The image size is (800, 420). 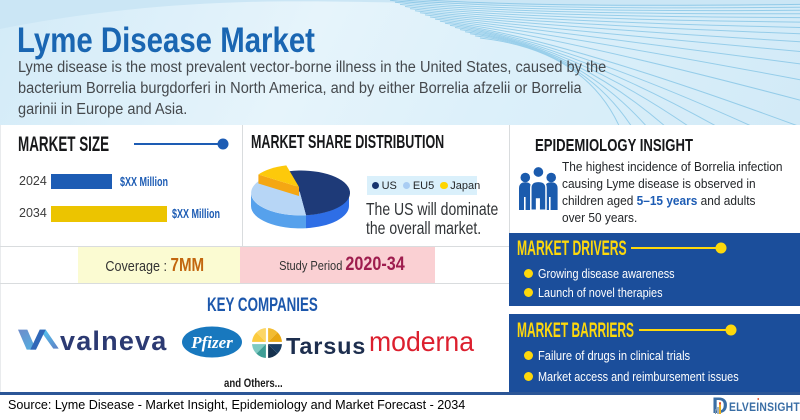 I want to click on svg-text: Pfizer, so click(x=211, y=342).